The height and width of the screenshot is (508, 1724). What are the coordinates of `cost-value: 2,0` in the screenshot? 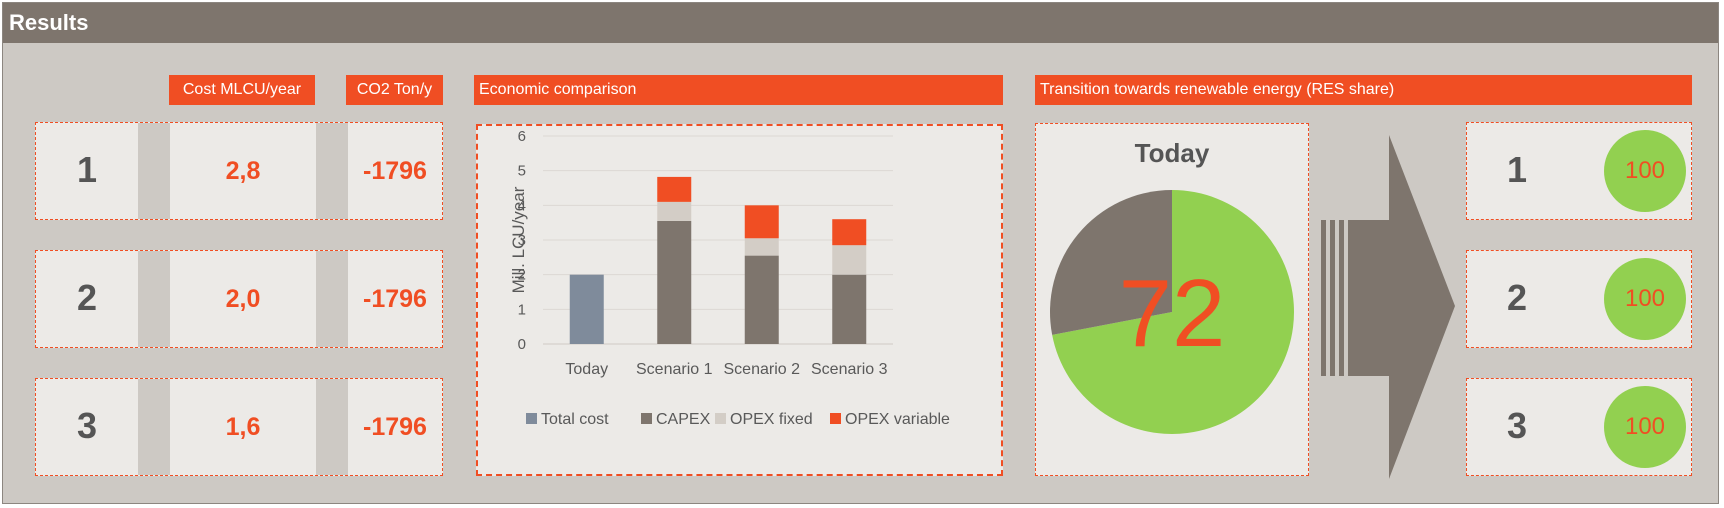 It's located at (243, 299).